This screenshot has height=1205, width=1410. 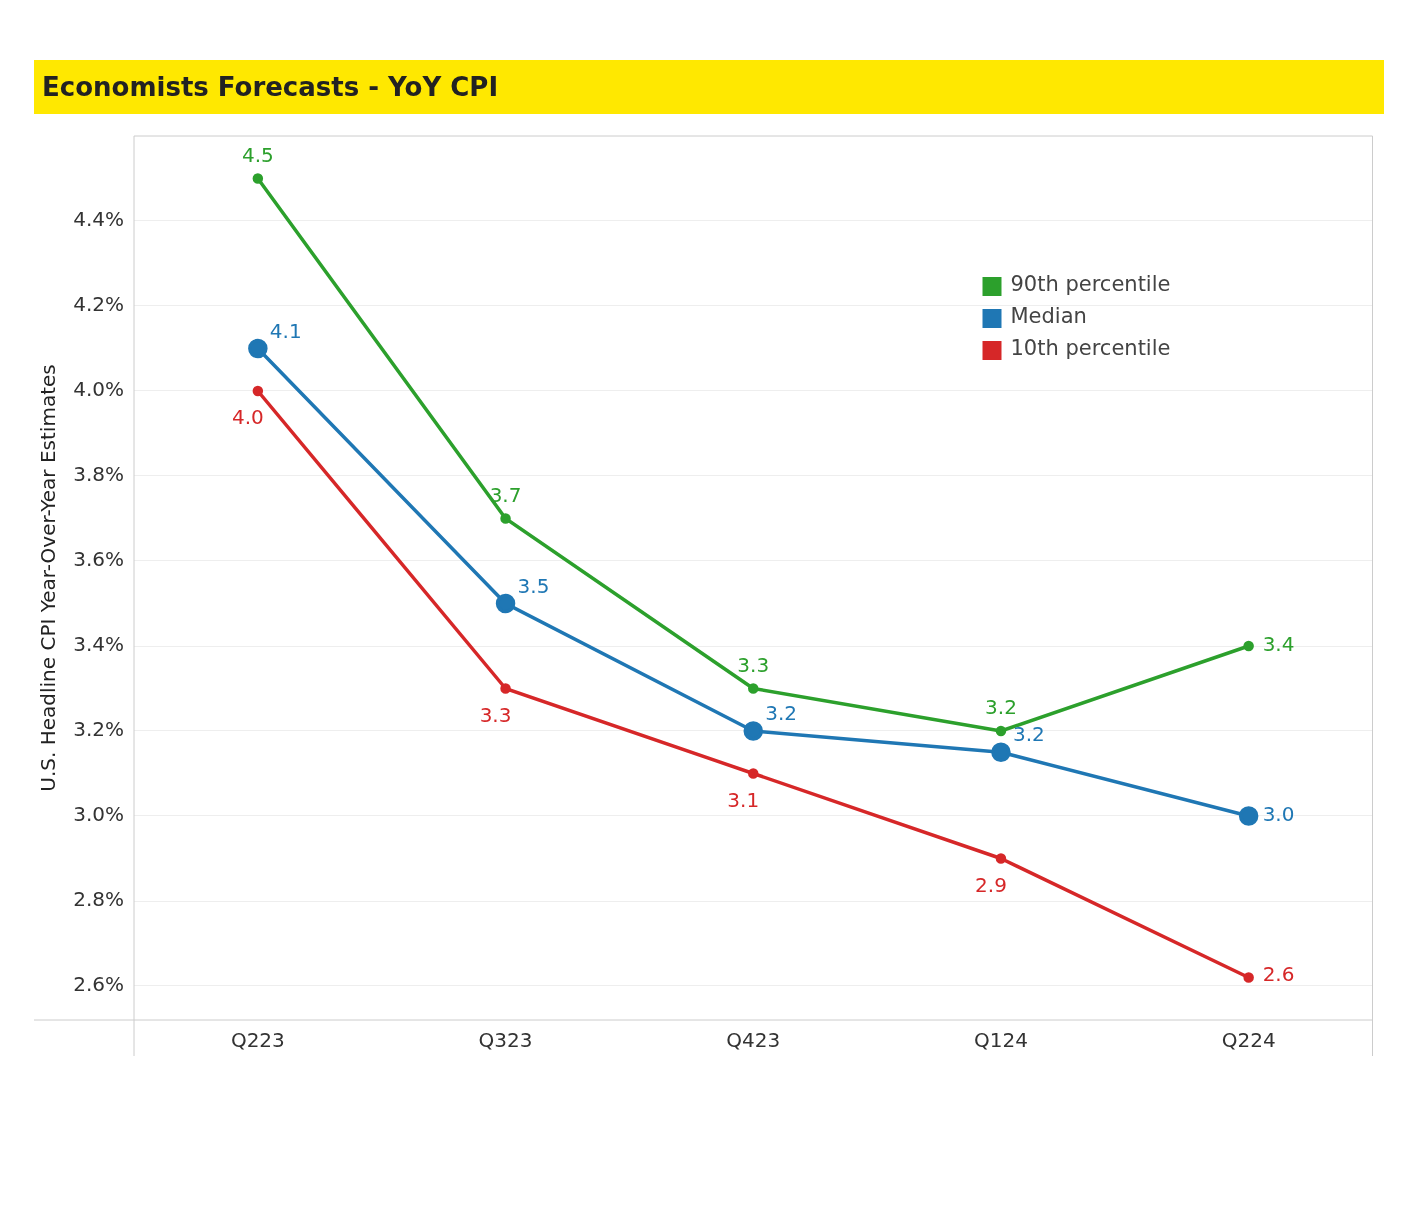 What do you see at coordinates (743, 799) in the screenshot?
I see `data-label: 3.1` at bounding box center [743, 799].